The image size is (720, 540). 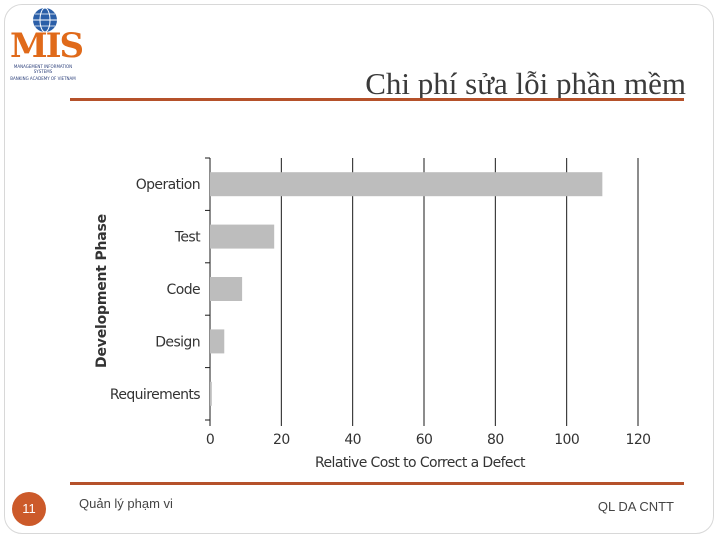 What do you see at coordinates (126, 503) in the screenshot?
I see `footer-left-text: Quản lý phạm vi` at bounding box center [126, 503].